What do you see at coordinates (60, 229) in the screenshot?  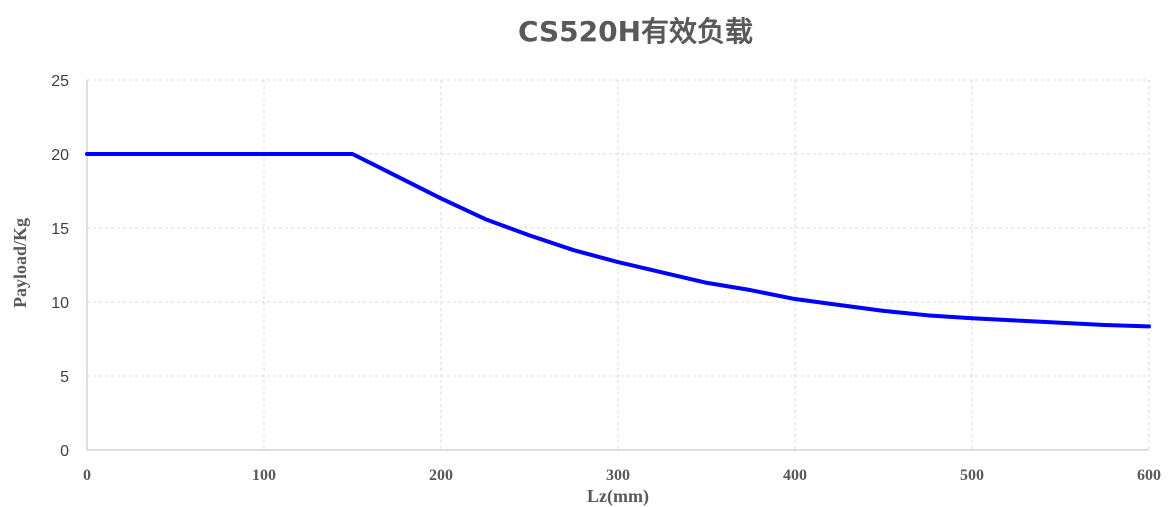 I see `y-tick-label: 15` at bounding box center [60, 229].